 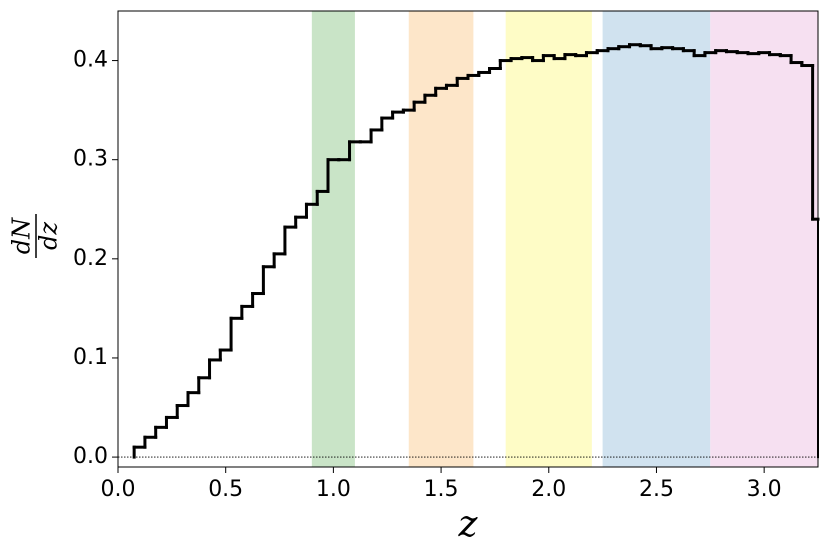 What do you see at coordinates (333, 489) in the screenshot?
I see `x-tick-label: 1.0` at bounding box center [333, 489].